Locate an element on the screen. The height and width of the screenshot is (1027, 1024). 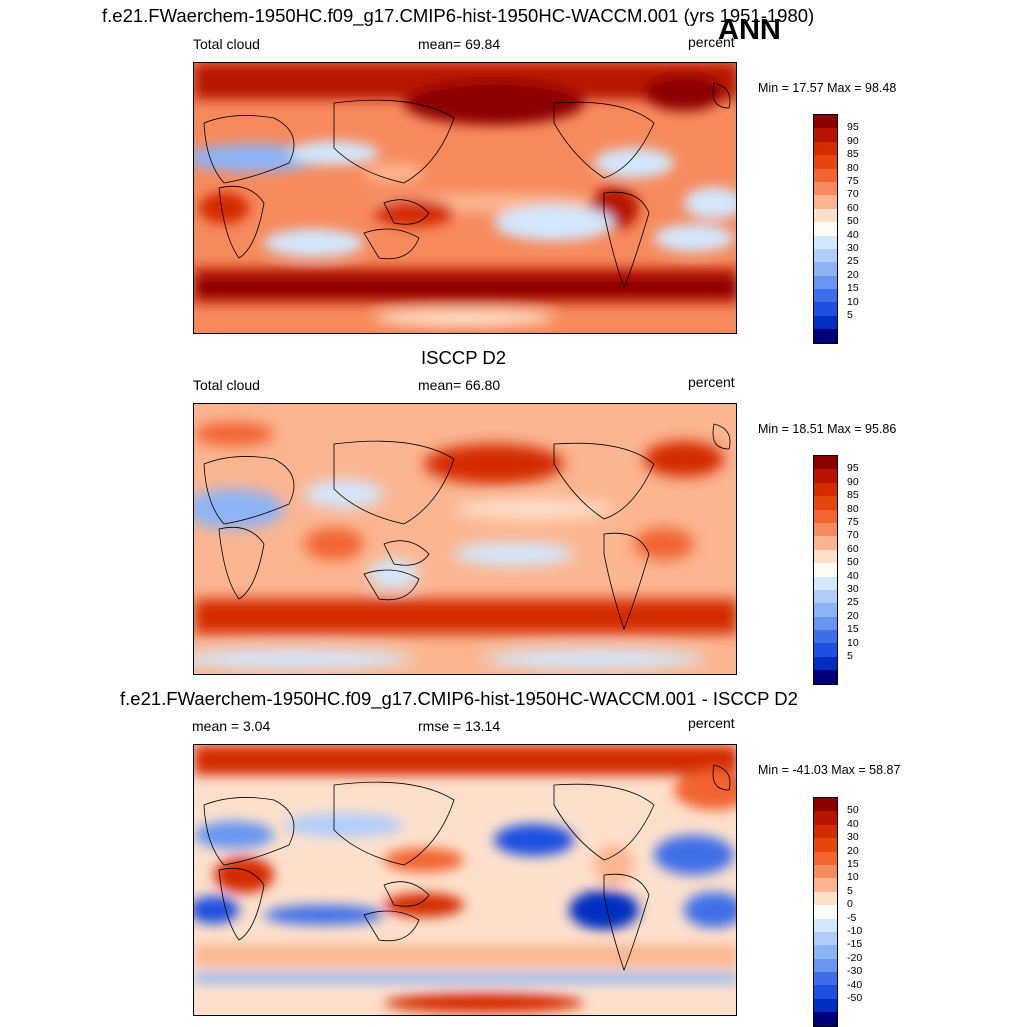
panel-3-min-max: Min = -41.03 Max = 58.87 is located at coordinates (829, 770).